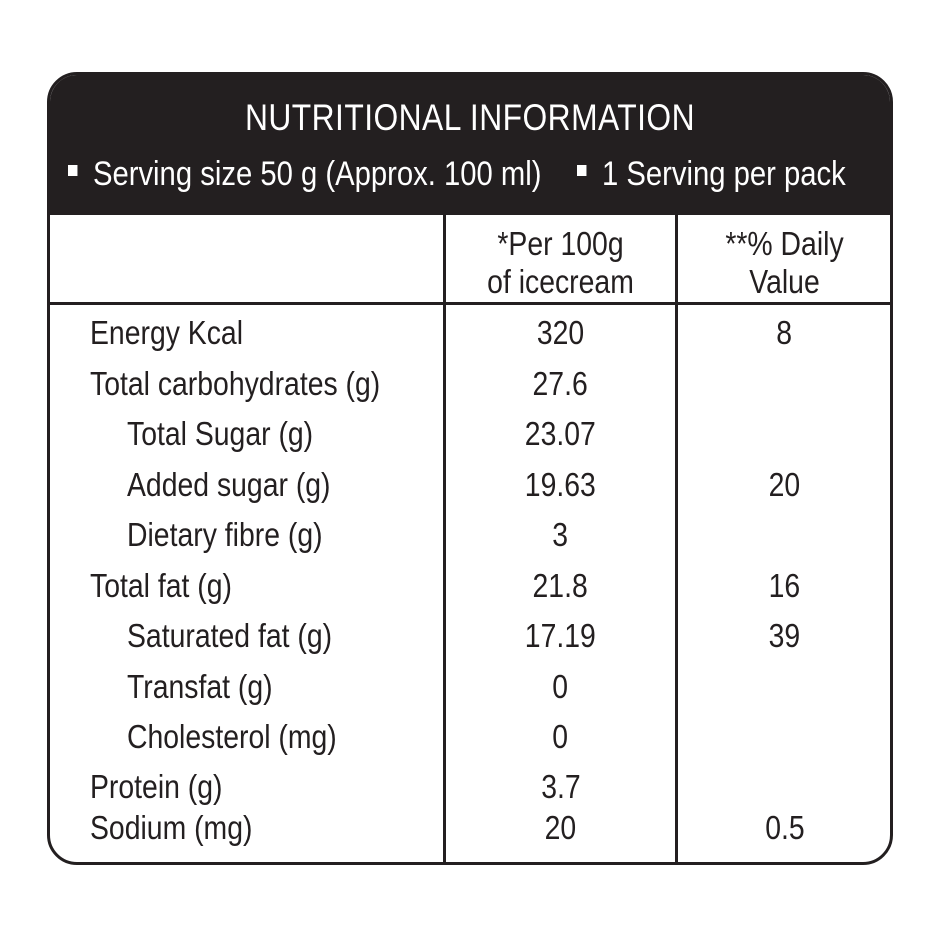  I want to click on nutrient-label: Added sugar (g), so click(229, 484).